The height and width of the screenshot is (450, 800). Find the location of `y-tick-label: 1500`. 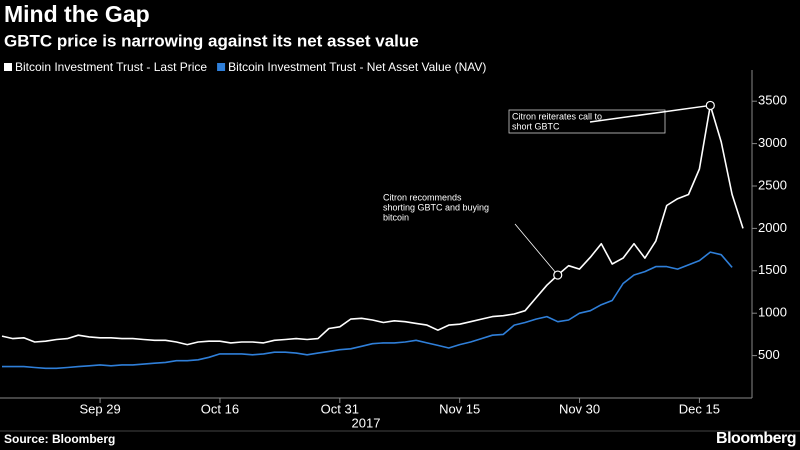

y-tick-label: 1500 is located at coordinates (772, 269).